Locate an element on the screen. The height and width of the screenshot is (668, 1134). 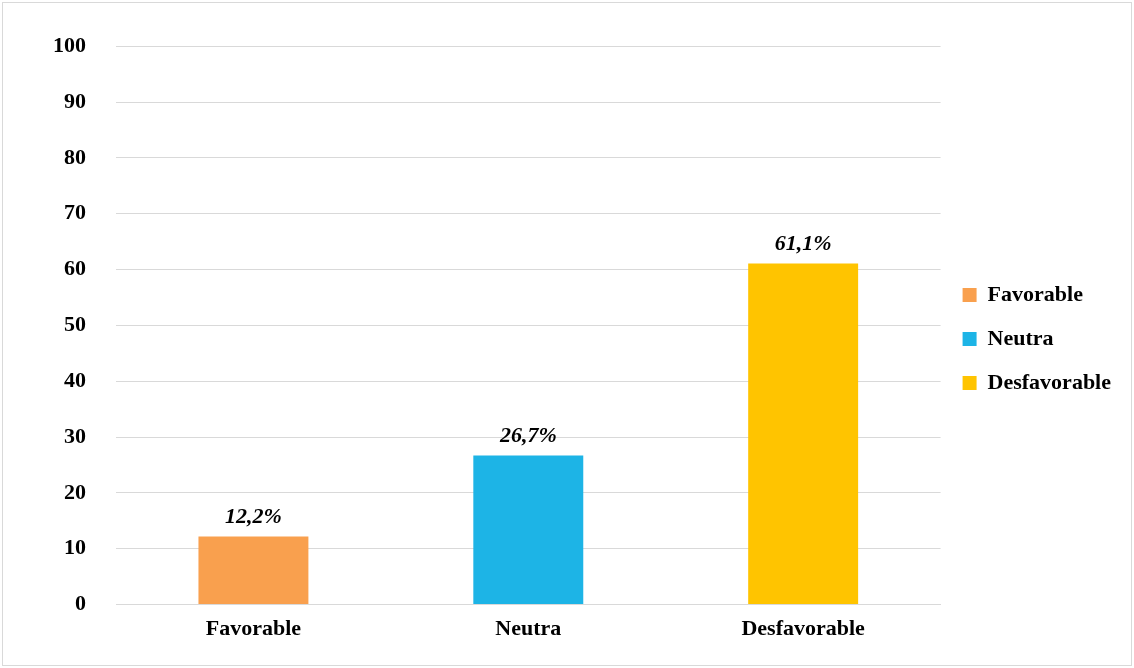
y-tick-label: 20 is located at coordinates (75, 491).